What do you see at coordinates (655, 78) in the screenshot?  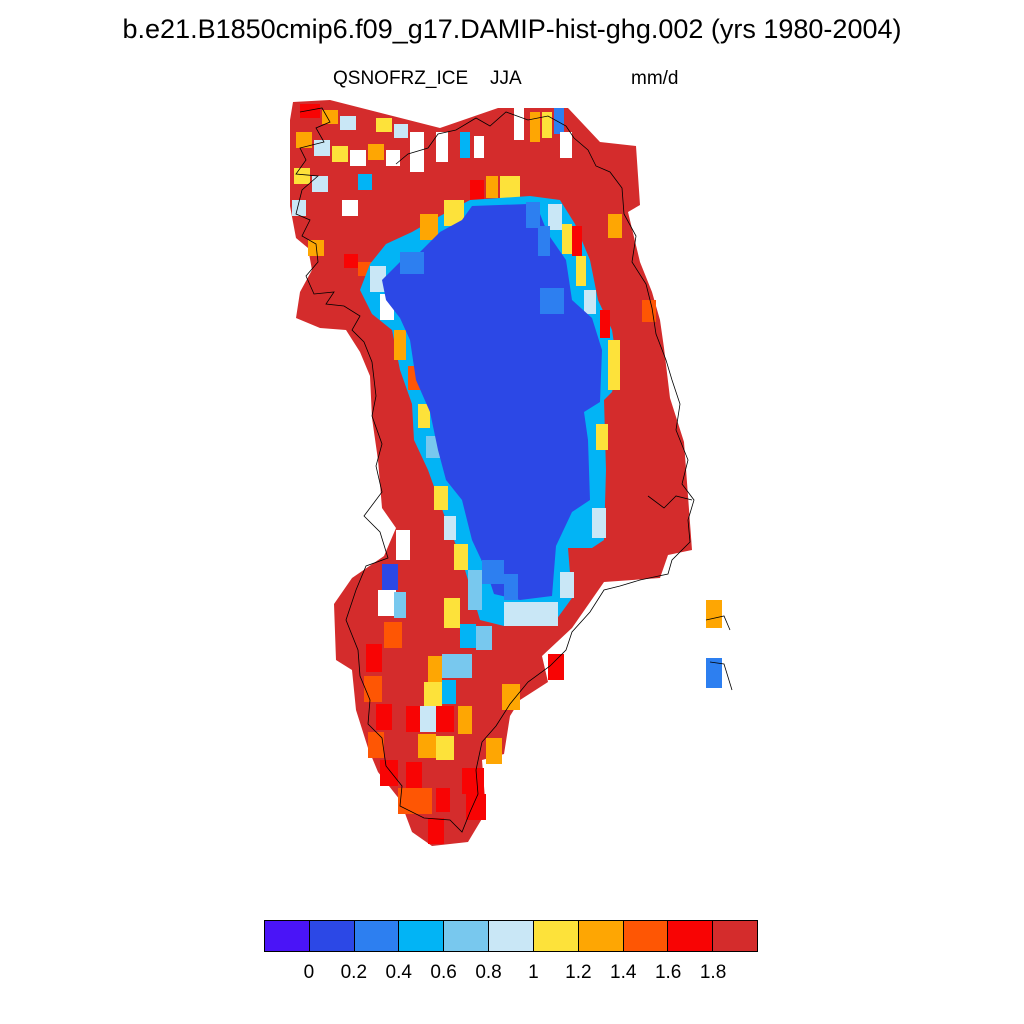 I see `units-label: mm/d` at bounding box center [655, 78].